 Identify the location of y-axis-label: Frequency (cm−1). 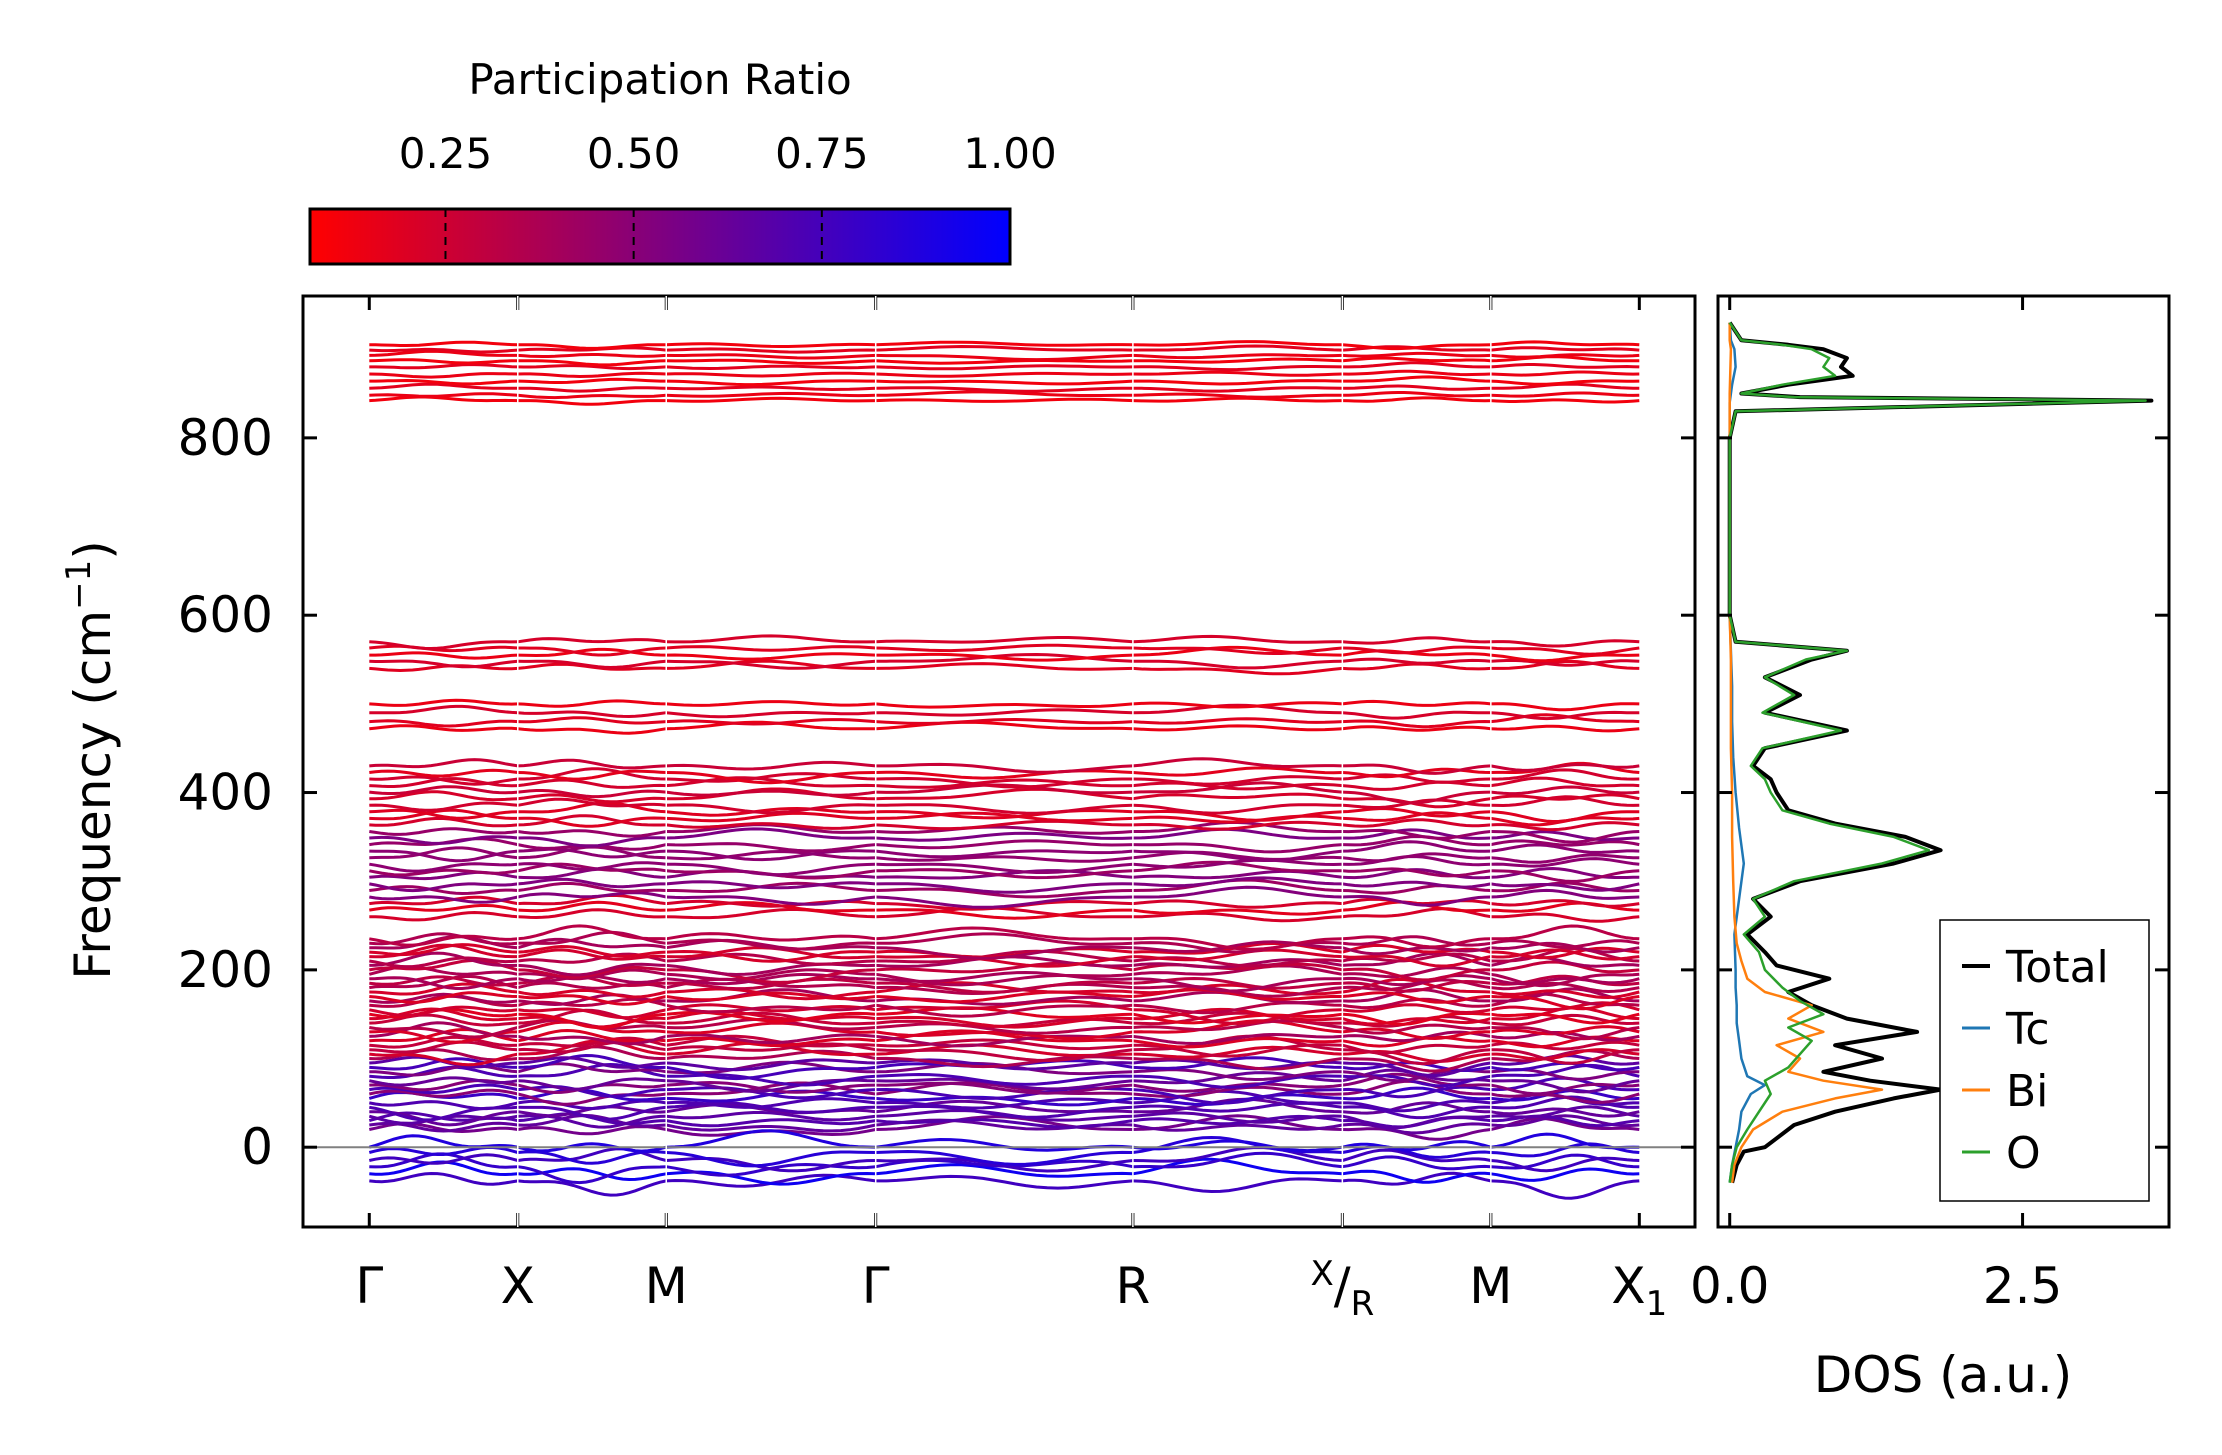
(90, 760).